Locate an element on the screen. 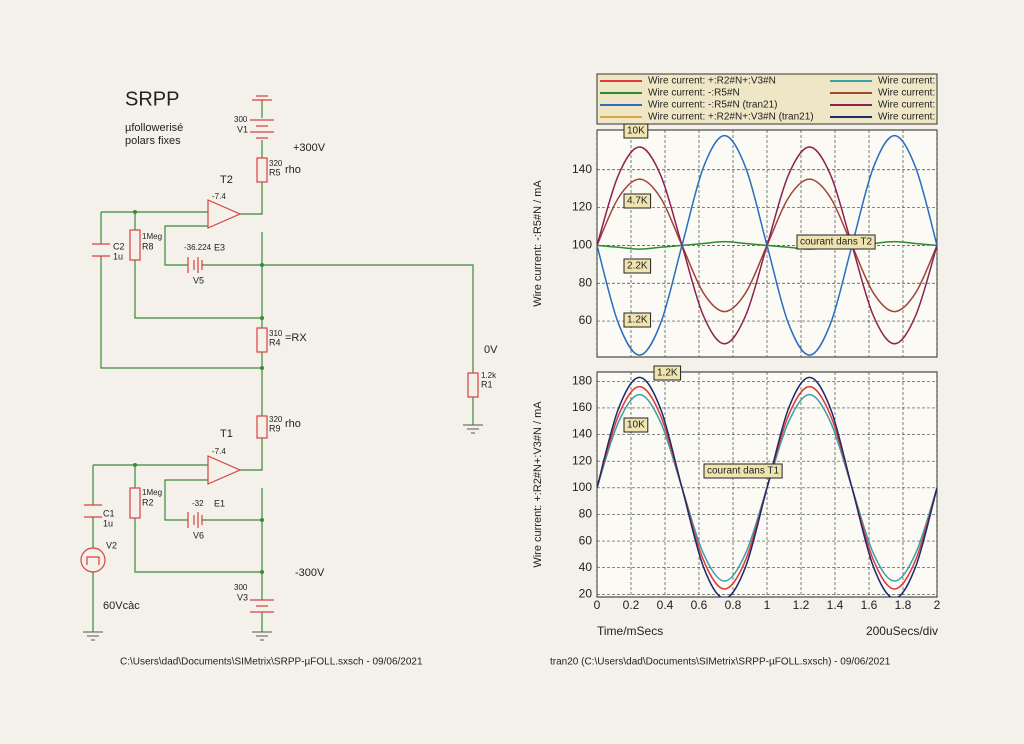 The image size is (1024, 744). x-axis-note: 200uSecs/div is located at coordinates (902, 631).